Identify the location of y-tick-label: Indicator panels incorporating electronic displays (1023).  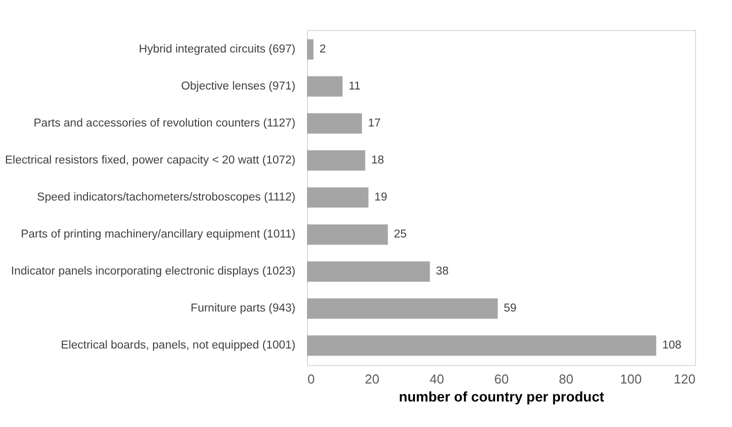
(153, 272).